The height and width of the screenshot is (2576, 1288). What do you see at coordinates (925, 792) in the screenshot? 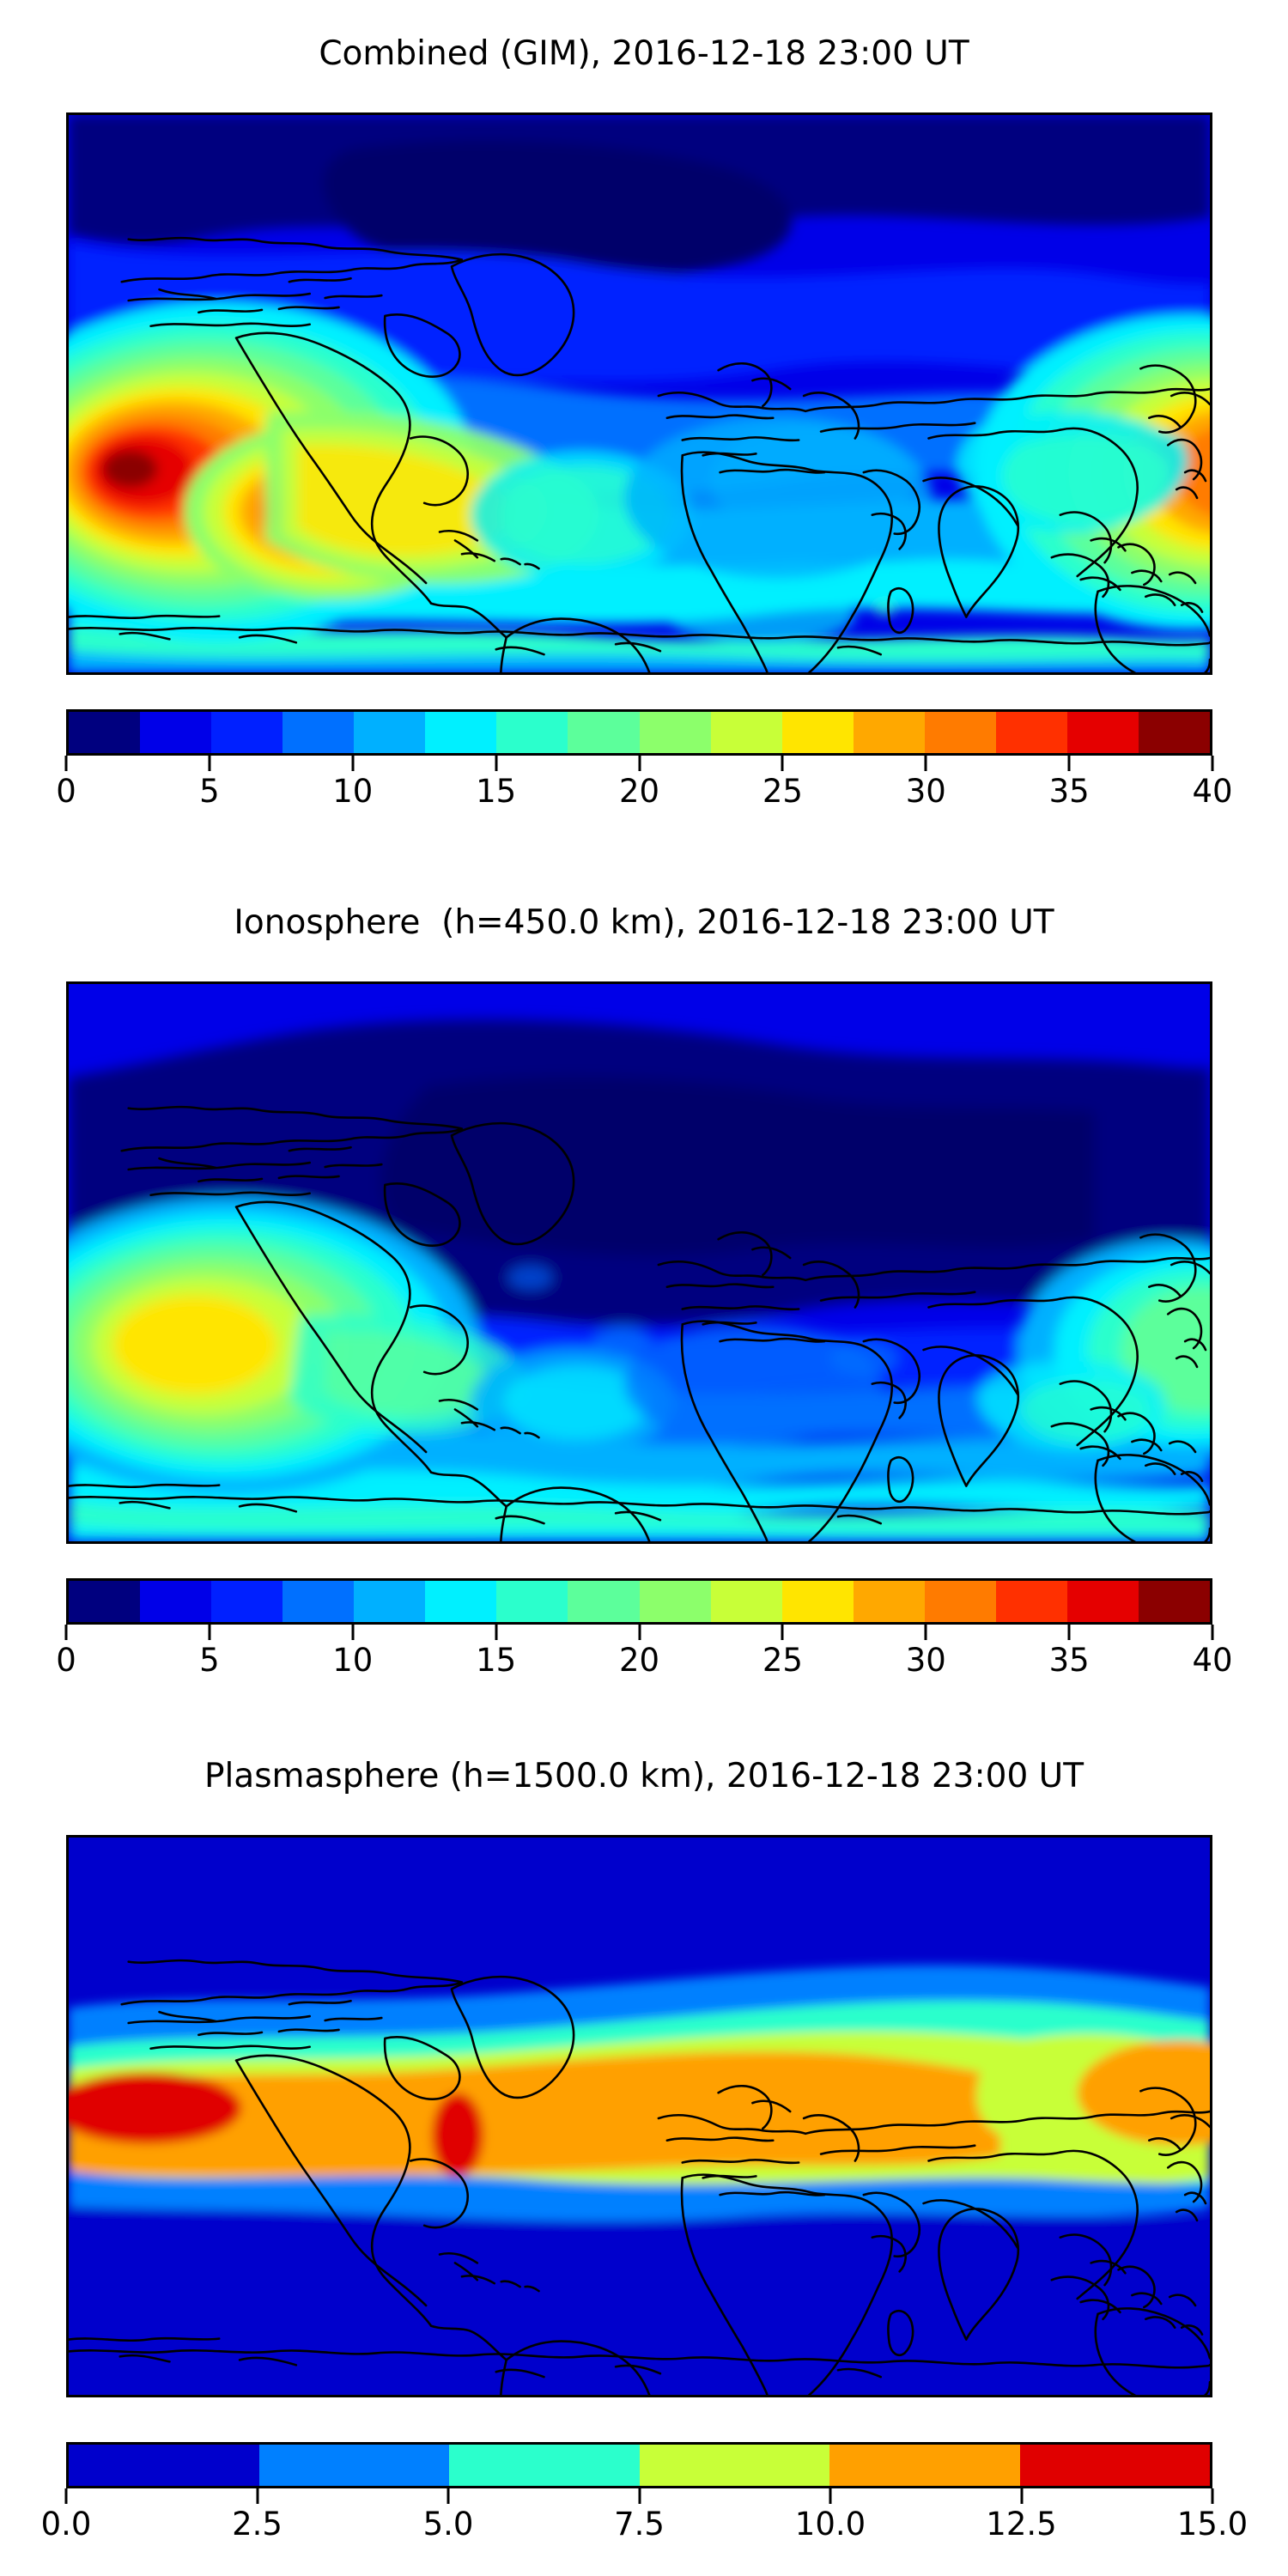
I see `colorbar-combined-tick-label-6: 30` at bounding box center [925, 792].